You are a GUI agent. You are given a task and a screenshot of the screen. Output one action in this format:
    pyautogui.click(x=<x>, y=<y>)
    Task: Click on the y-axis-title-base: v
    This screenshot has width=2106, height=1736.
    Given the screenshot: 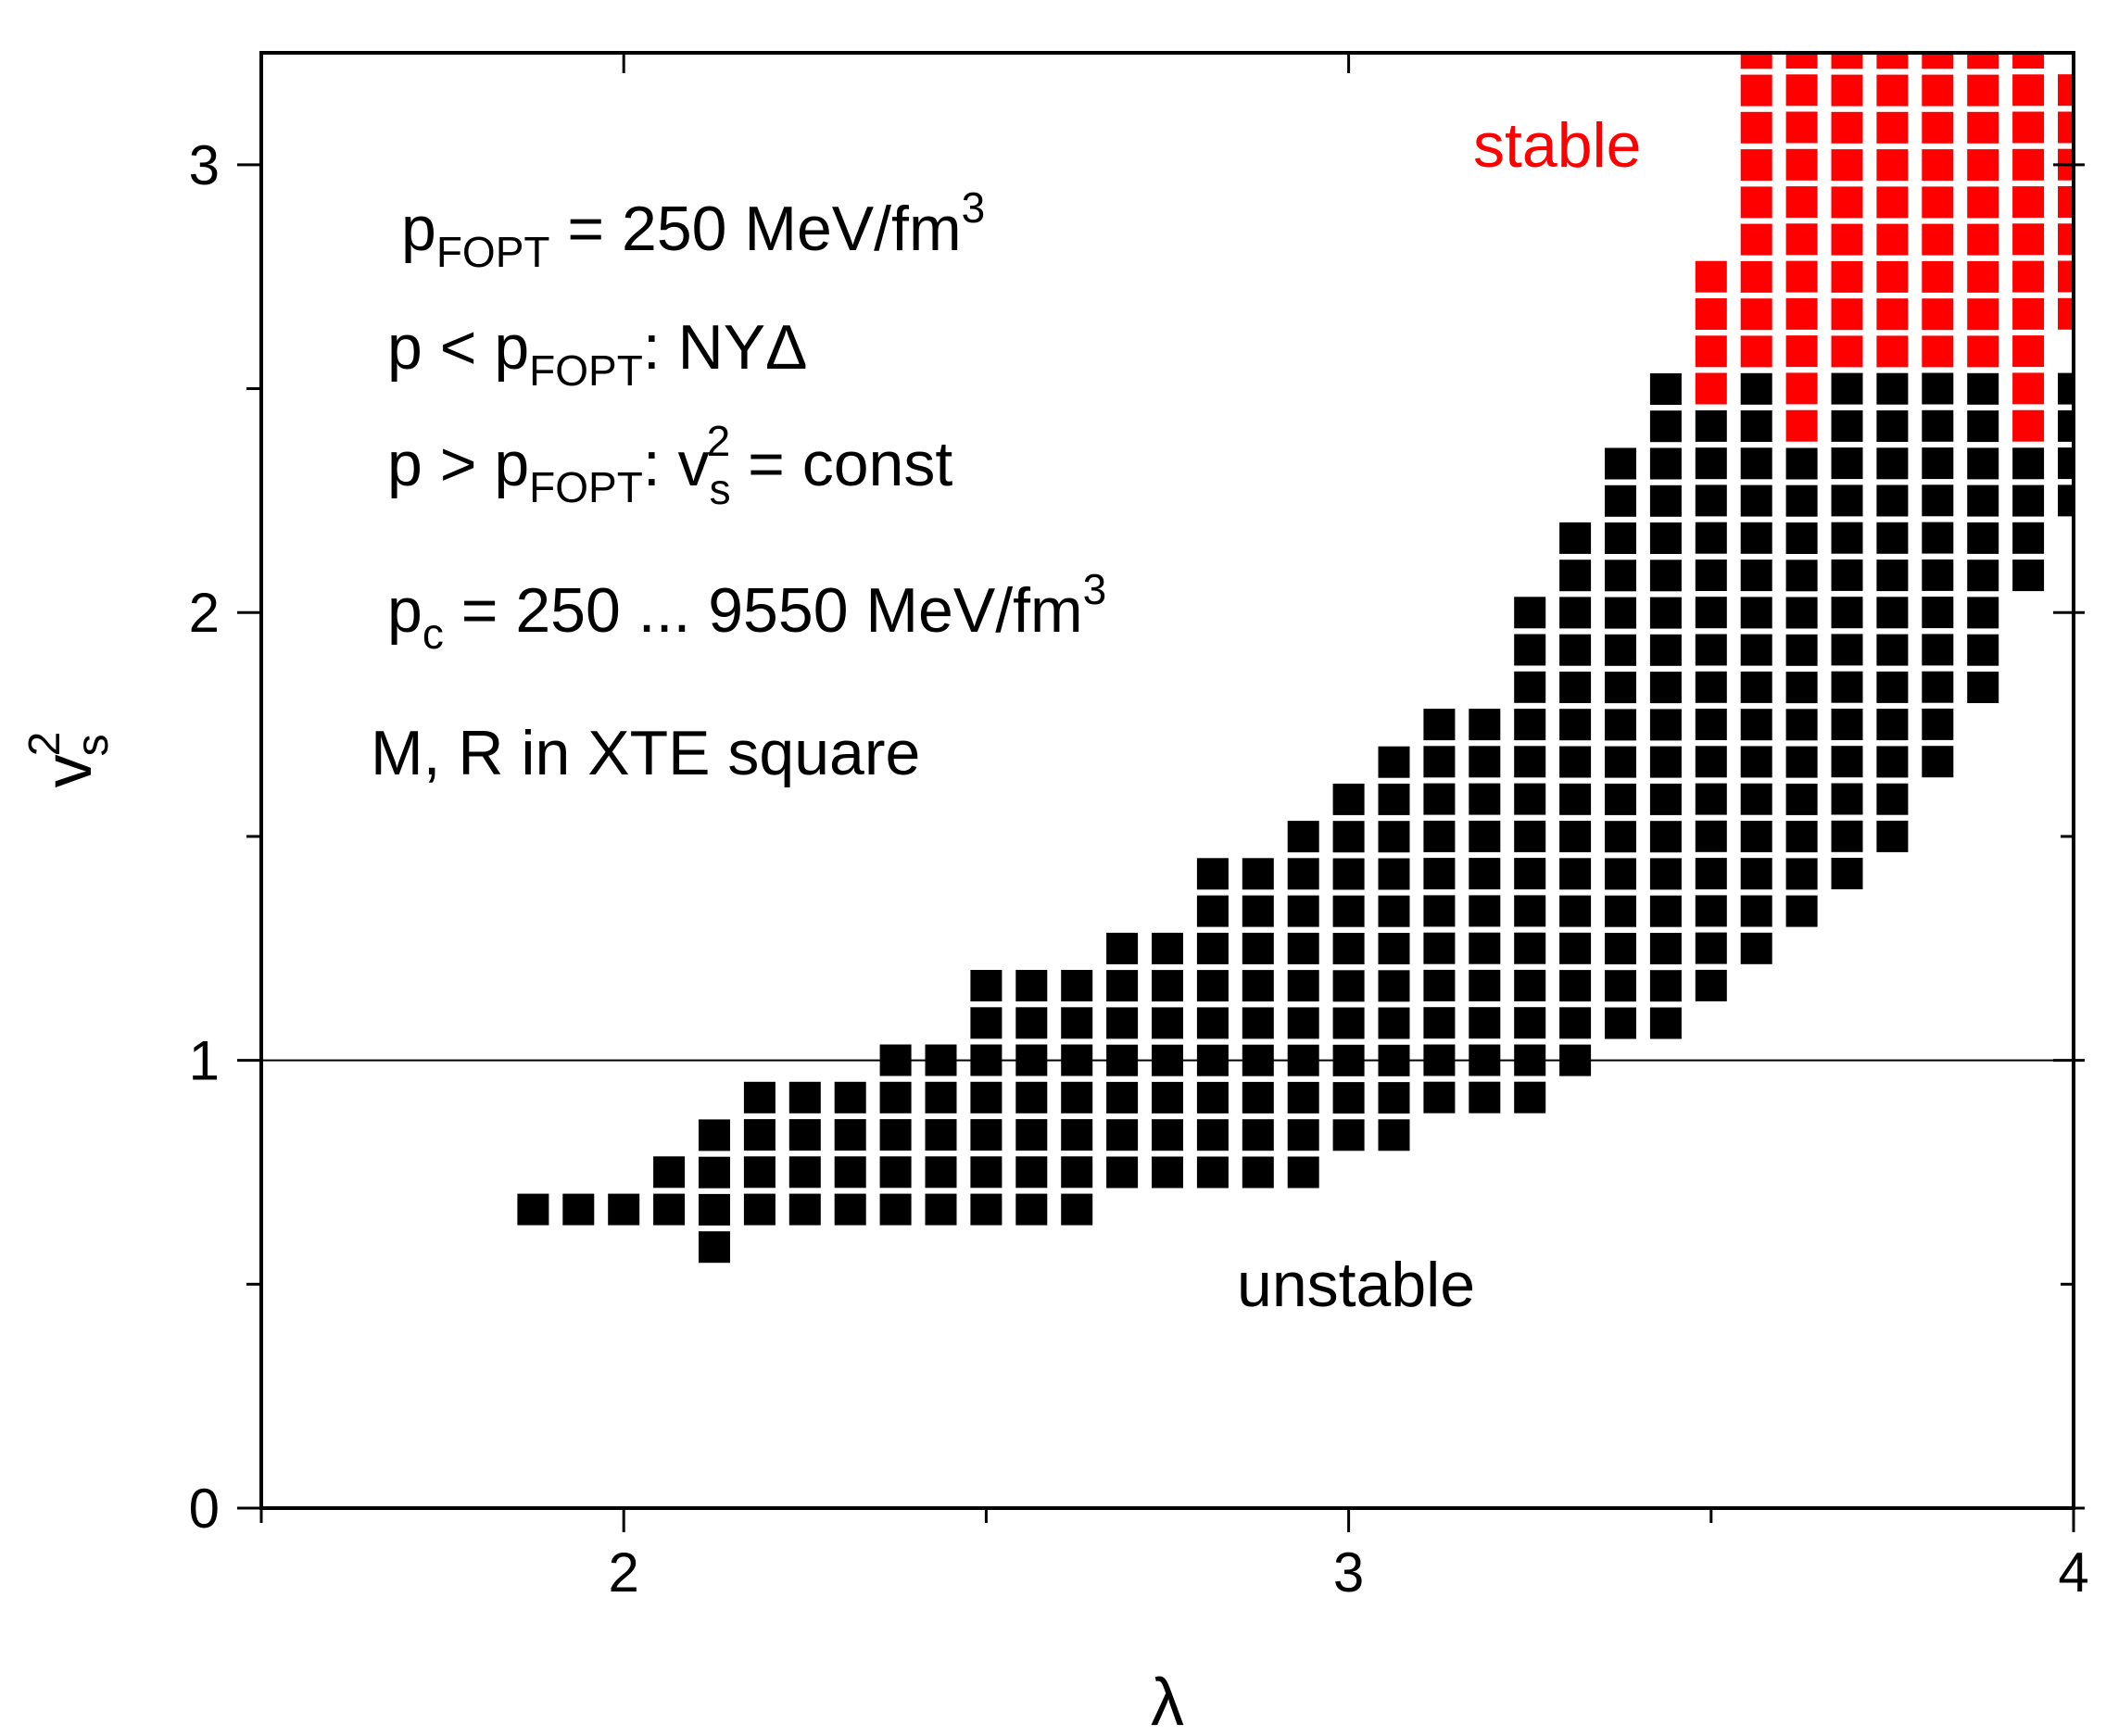 What is the action you would take?
    pyautogui.click(x=69, y=770)
    